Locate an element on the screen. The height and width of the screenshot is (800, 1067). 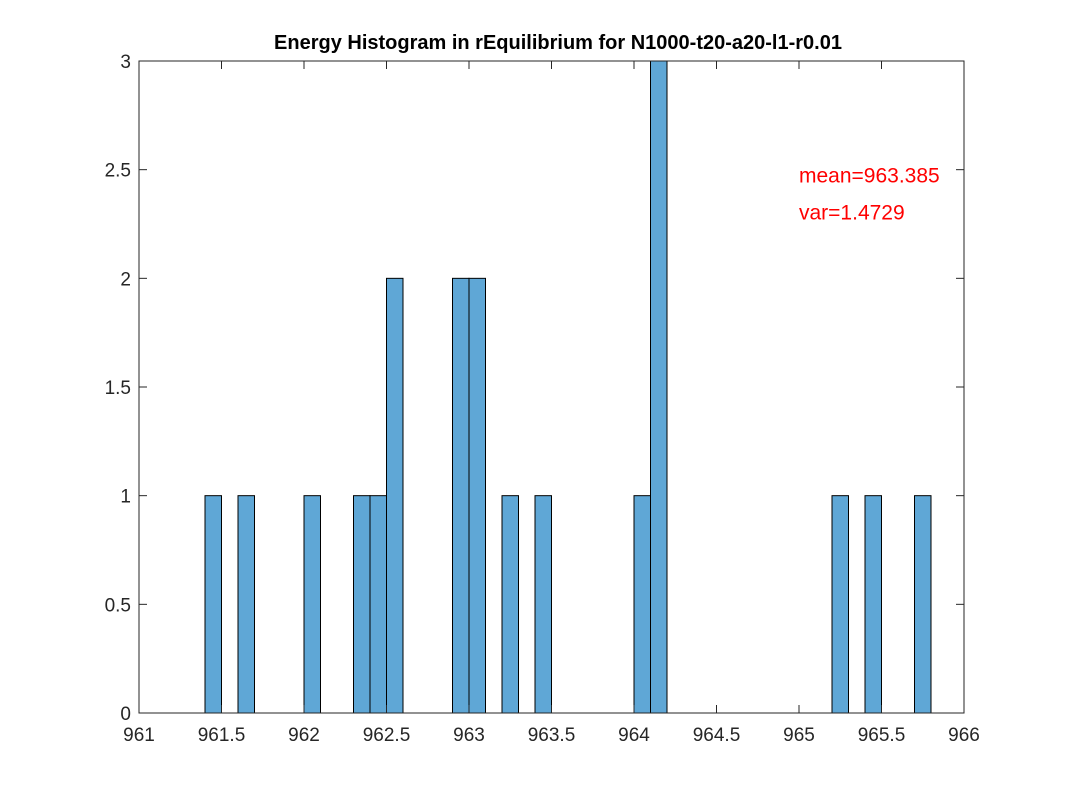
variance-annotation: var=1.4729 is located at coordinates (852, 213).